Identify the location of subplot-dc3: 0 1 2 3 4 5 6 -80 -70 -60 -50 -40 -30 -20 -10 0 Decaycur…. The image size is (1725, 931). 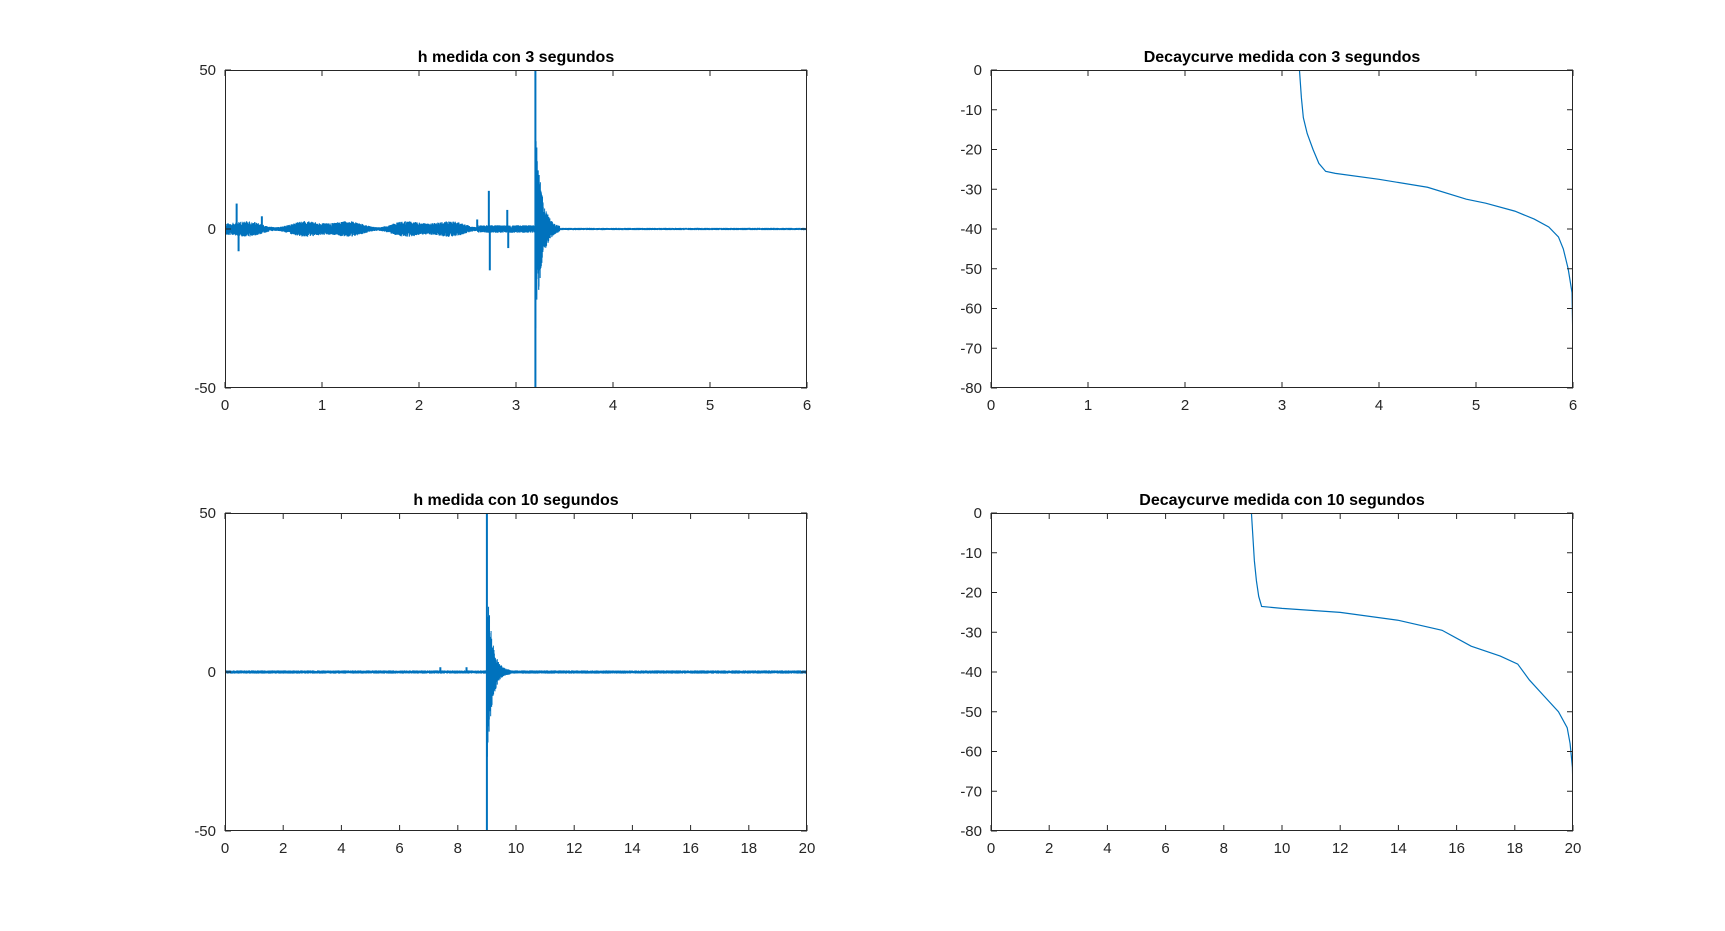
(1268, 231).